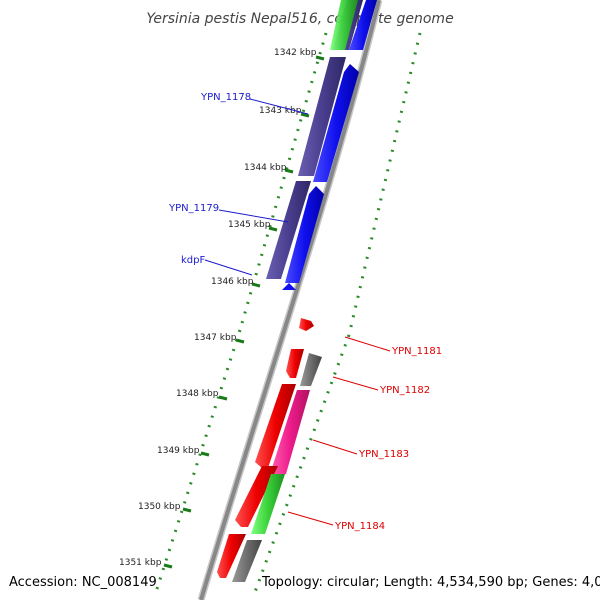 The height and width of the screenshot is (600, 600). Describe the element at coordinates (359, 526) in the screenshot. I see `label-ypn-1184: YPN_1184` at that location.